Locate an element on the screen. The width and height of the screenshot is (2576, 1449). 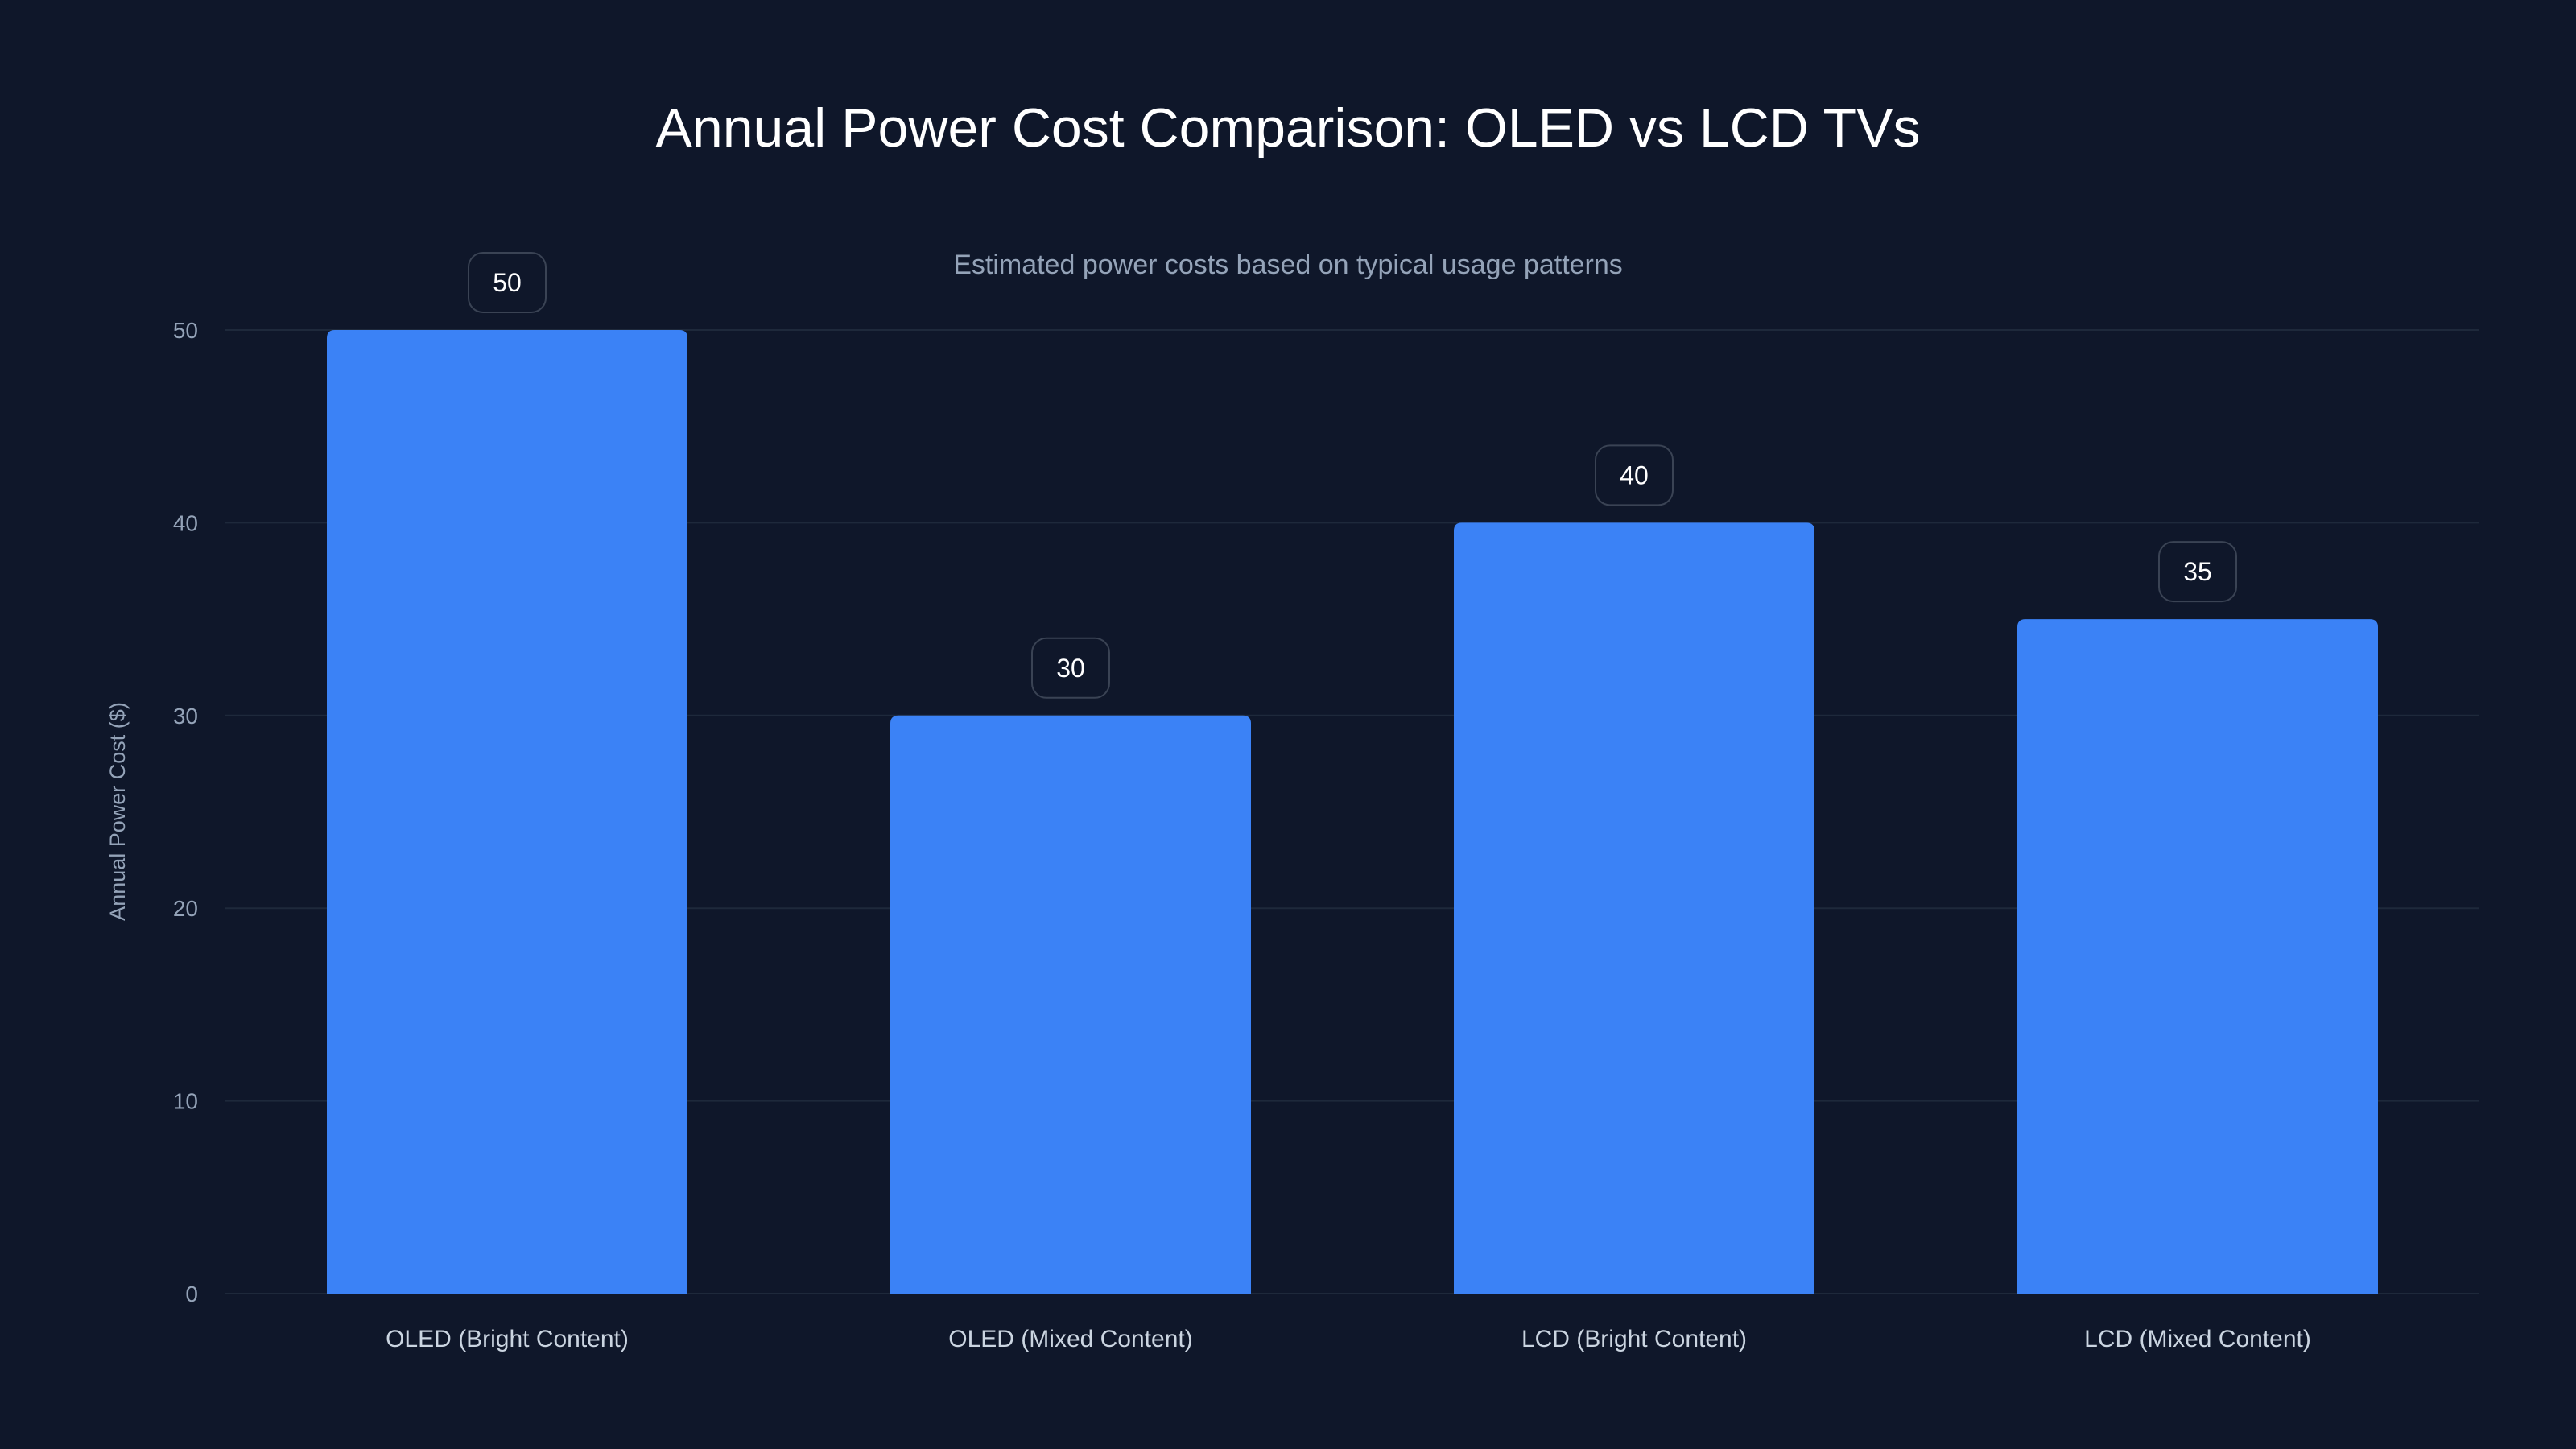
data-label: 50 is located at coordinates (507, 282).